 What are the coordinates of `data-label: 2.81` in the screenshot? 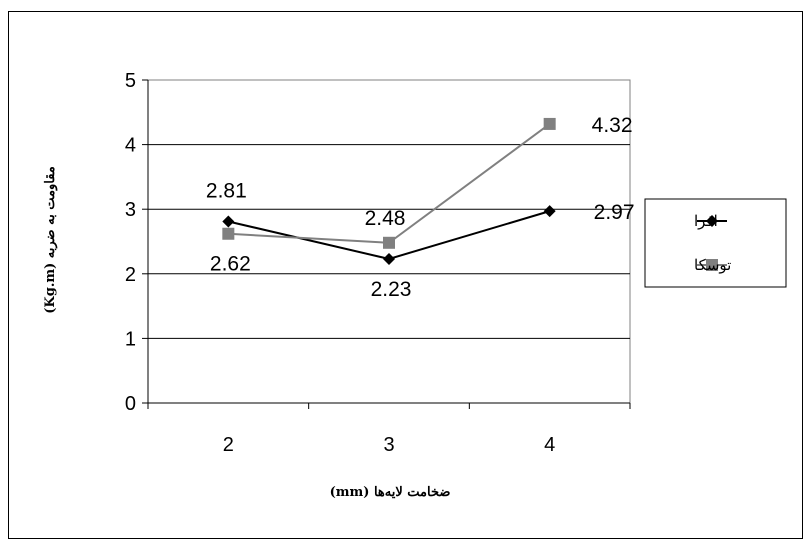 It's located at (226, 190).